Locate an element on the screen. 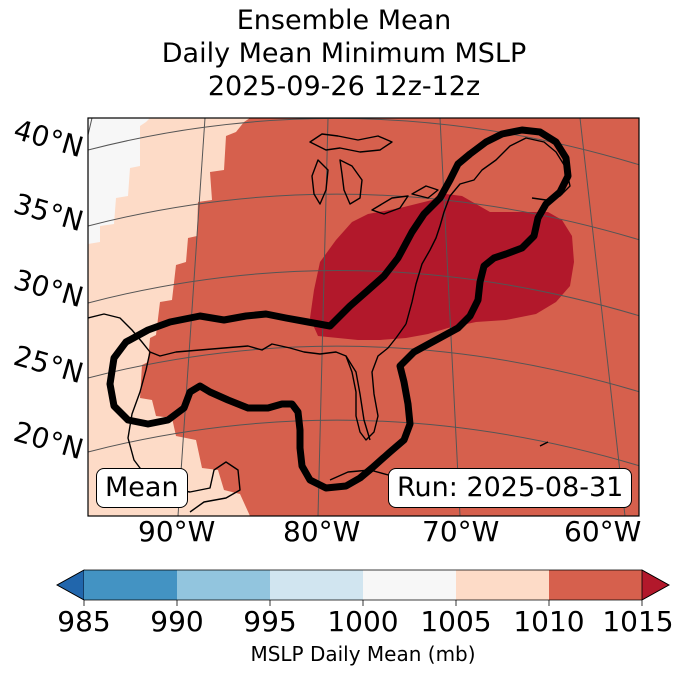 The height and width of the screenshot is (674, 688). lat-label-25: 25°N is located at coordinates (48, 364).